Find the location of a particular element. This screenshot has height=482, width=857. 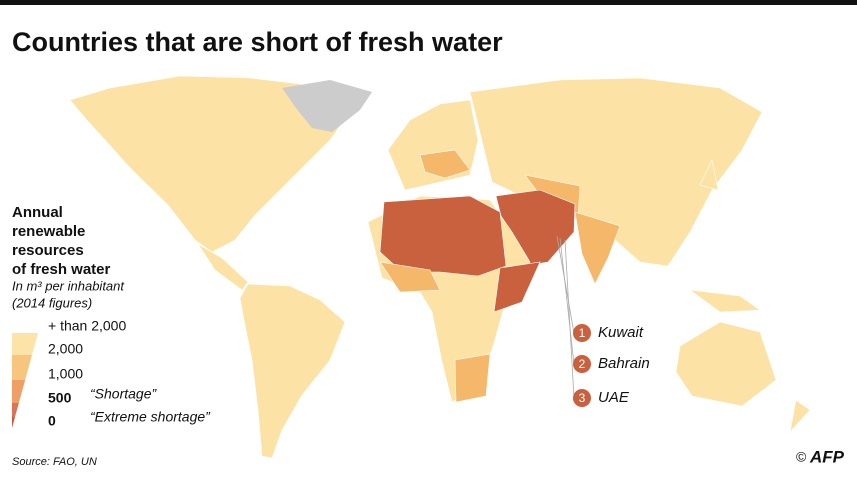

legend-subtitle: (2014 figures) is located at coordinates (52, 302).